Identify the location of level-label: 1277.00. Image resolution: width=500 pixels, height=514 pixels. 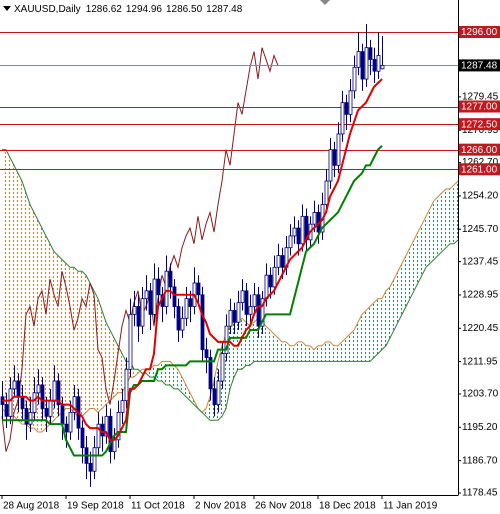
(479, 107).